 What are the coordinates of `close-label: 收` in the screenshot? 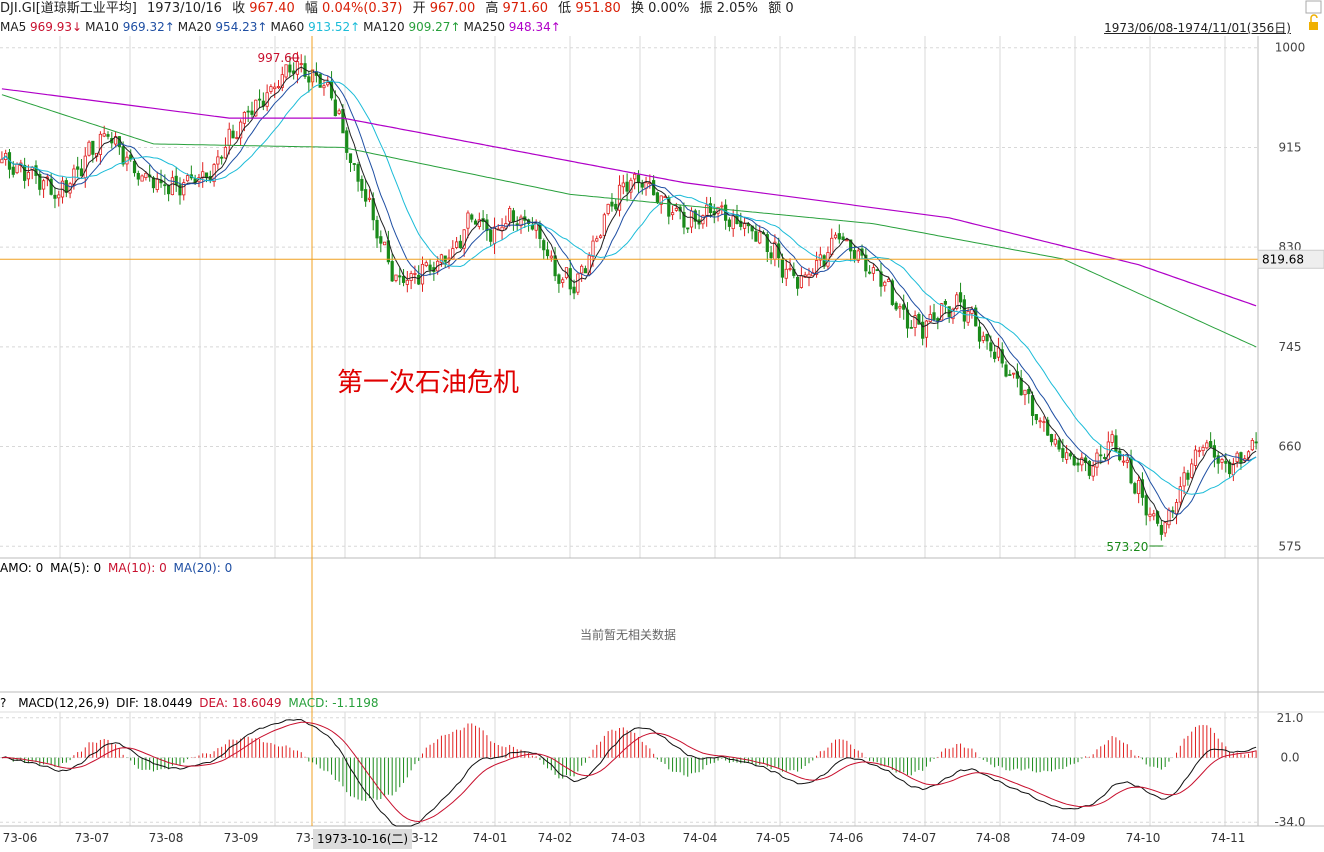 It's located at (239, 8).